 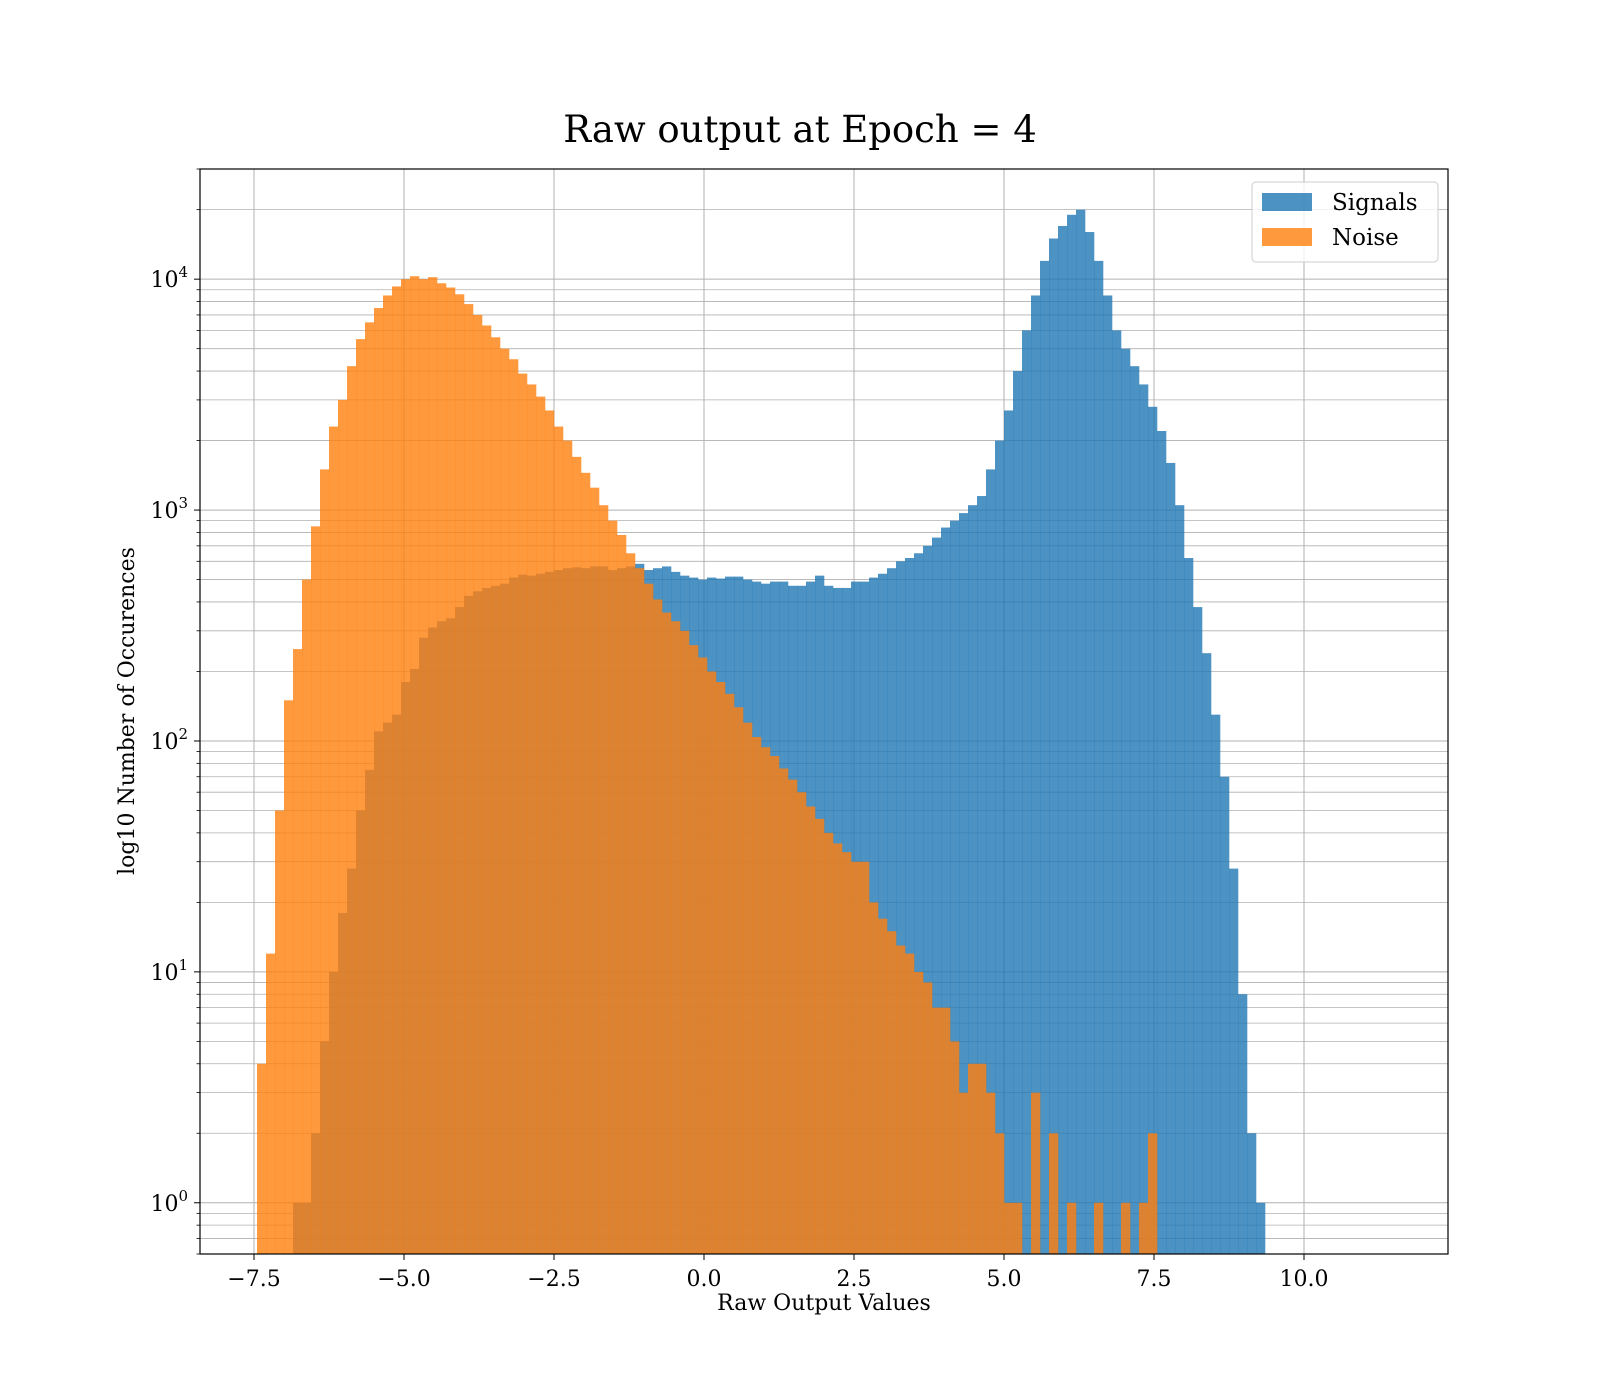 What do you see at coordinates (777, 1273) in the screenshot?
I see `x-axis-ticks: −7.5 −5.0 −2.5 0.0 2.5 5.0 7.5 10.0` at bounding box center [777, 1273].